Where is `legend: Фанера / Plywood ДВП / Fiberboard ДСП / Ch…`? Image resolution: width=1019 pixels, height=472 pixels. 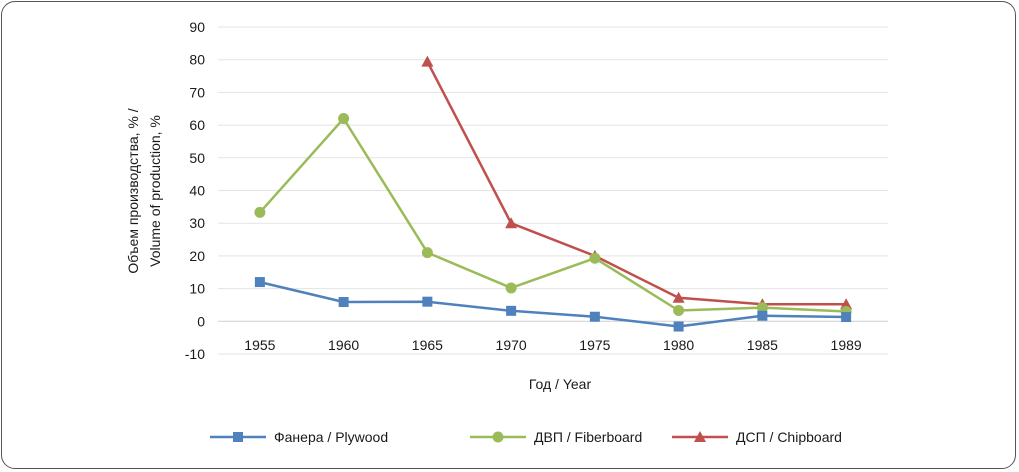 legend: Фанера / Plywood ДВП / Fiberboard ДСП / Ch… is located at coordinates (526, 437).